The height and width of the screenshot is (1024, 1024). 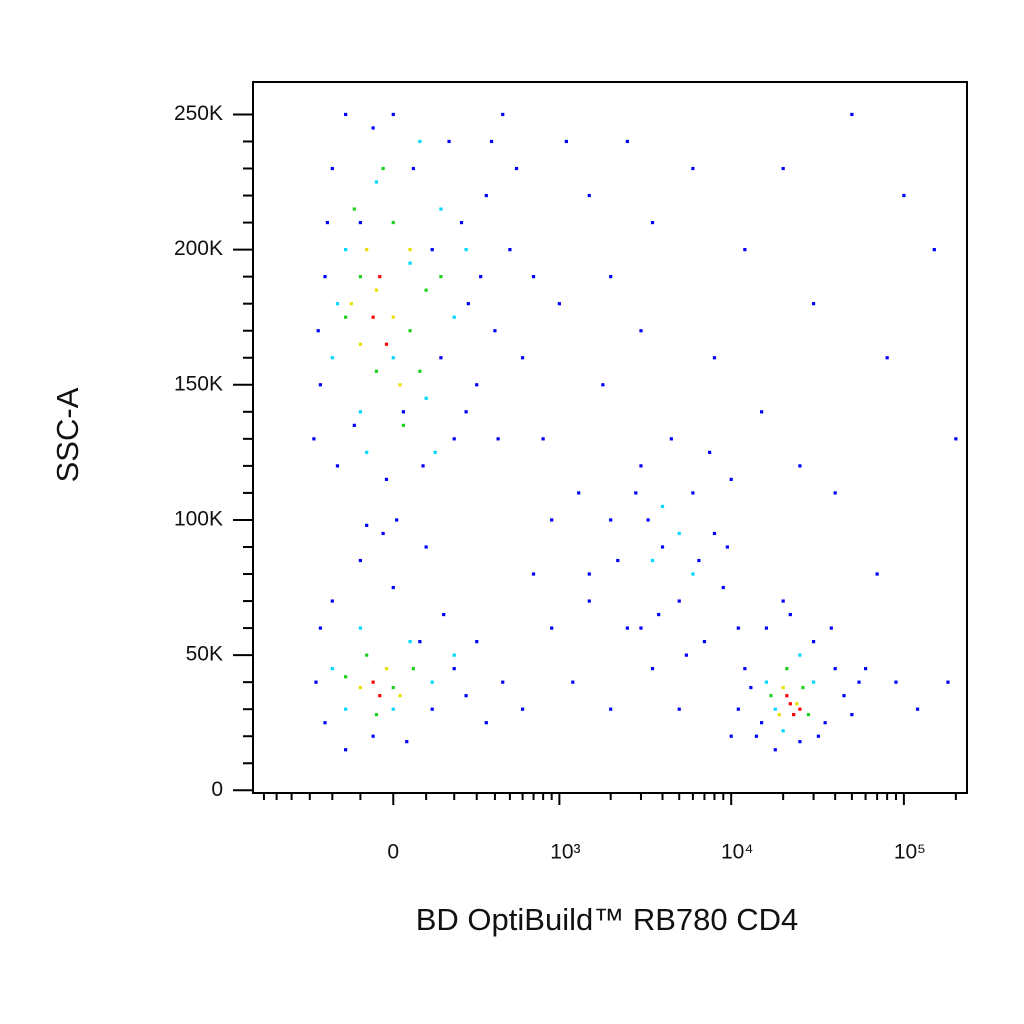 What do you see at coordinates (198, 113) in the screenshot?
I see `y-tick-label: 250K` at bounding box center [198, 113].